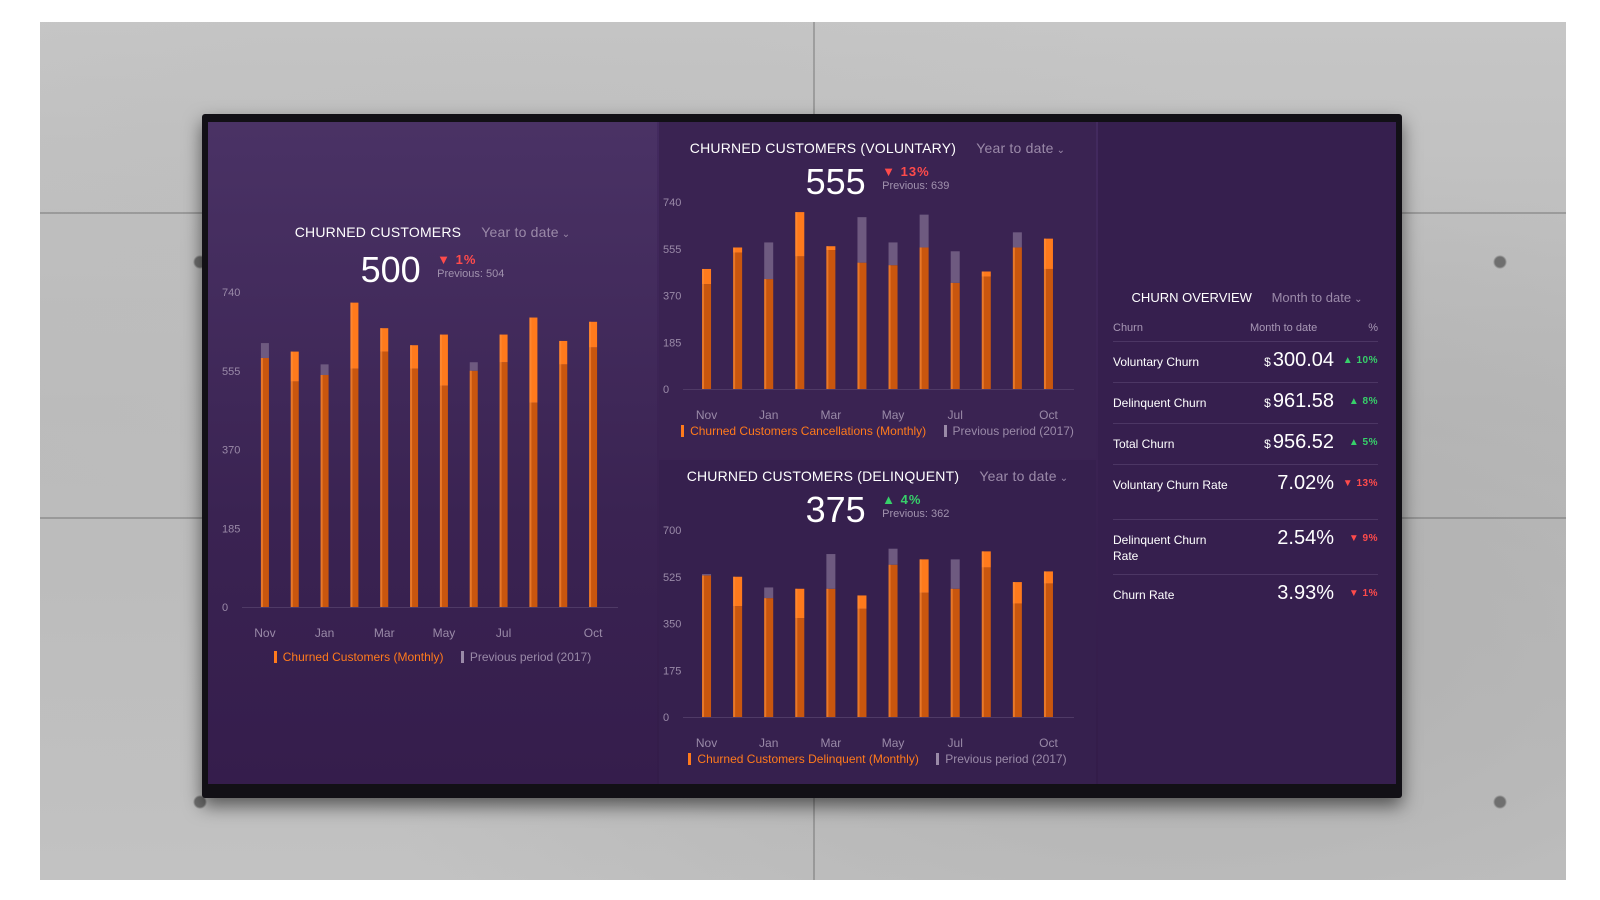 The width and height of the screenshot is (1600, 900). I want to click on date-range-dropdown: Month to date ⌄, so click(1317, 297).